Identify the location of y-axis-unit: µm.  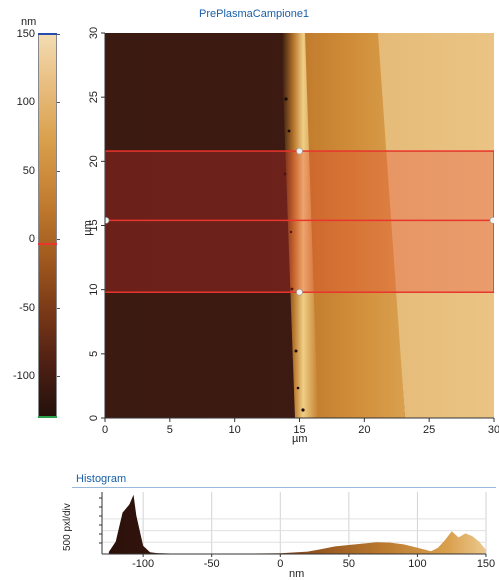
(87, 228).